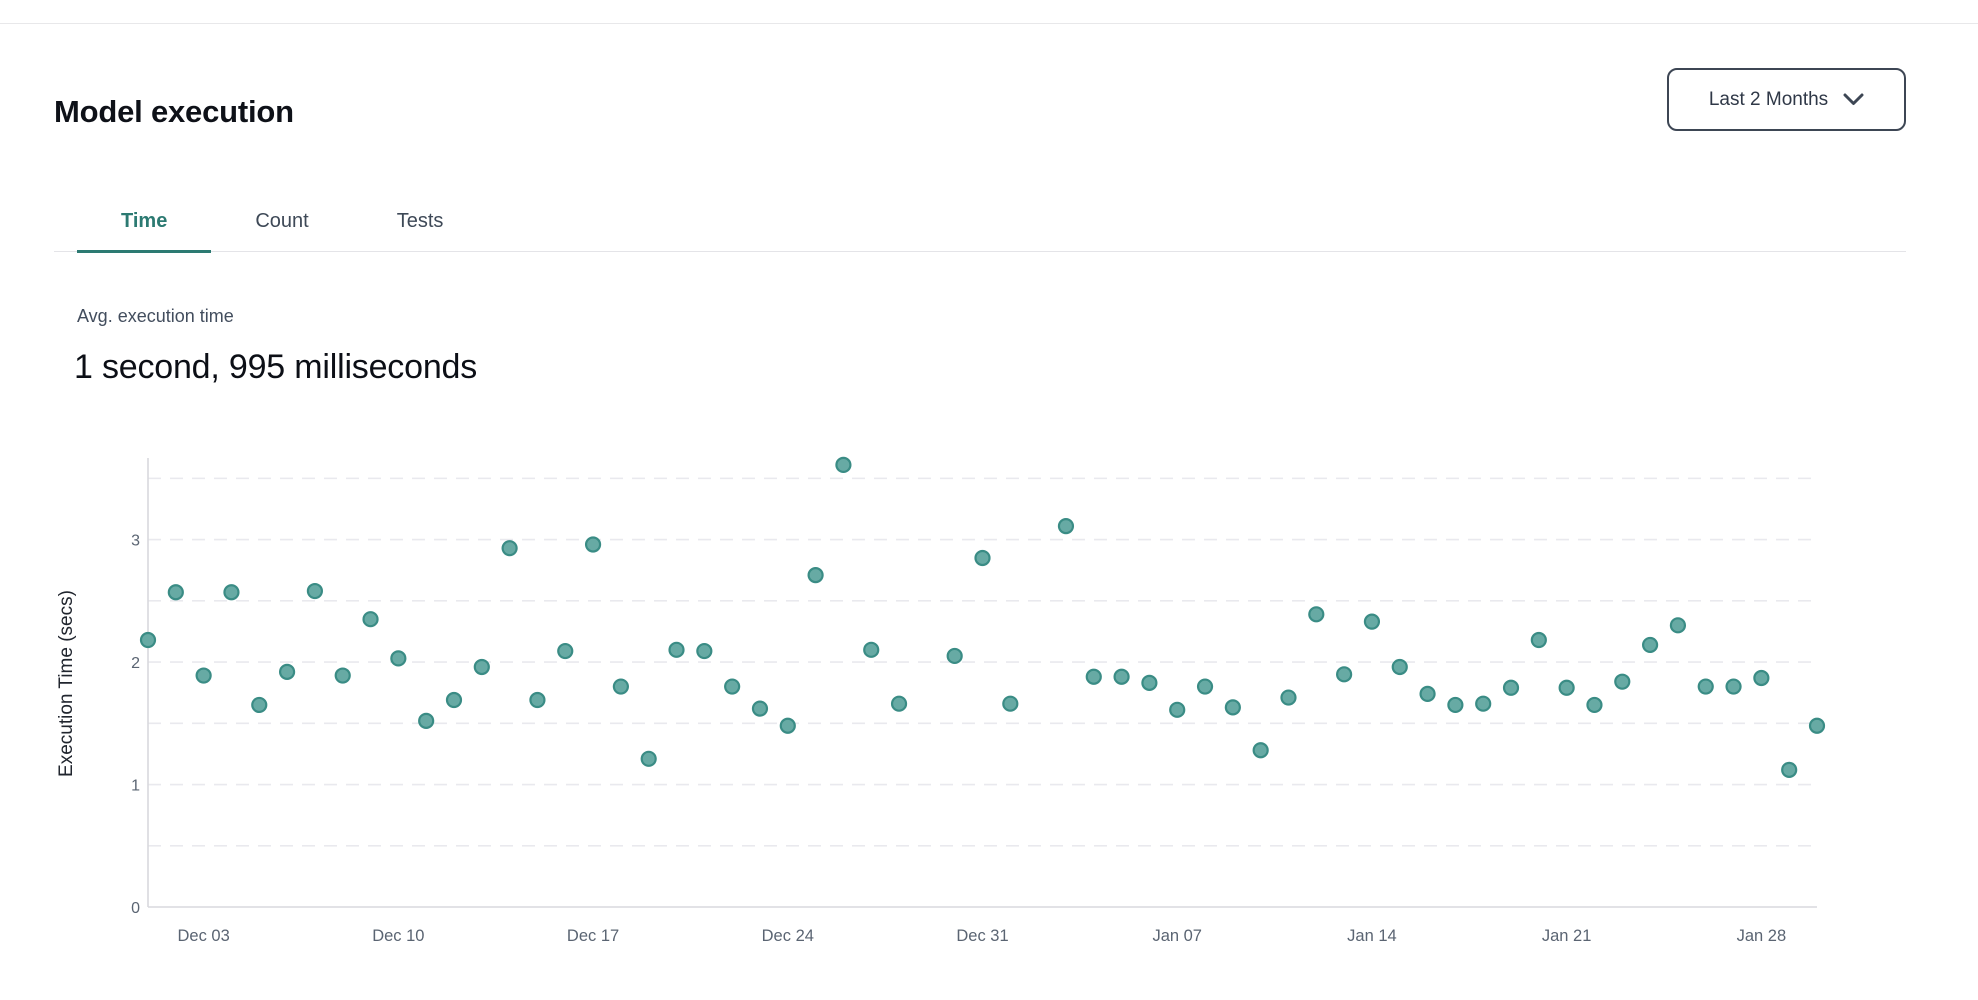  Describe the element at coordinates (982, 936) in the screenshot. I see `x-tick-label: Dec 31` at that location.